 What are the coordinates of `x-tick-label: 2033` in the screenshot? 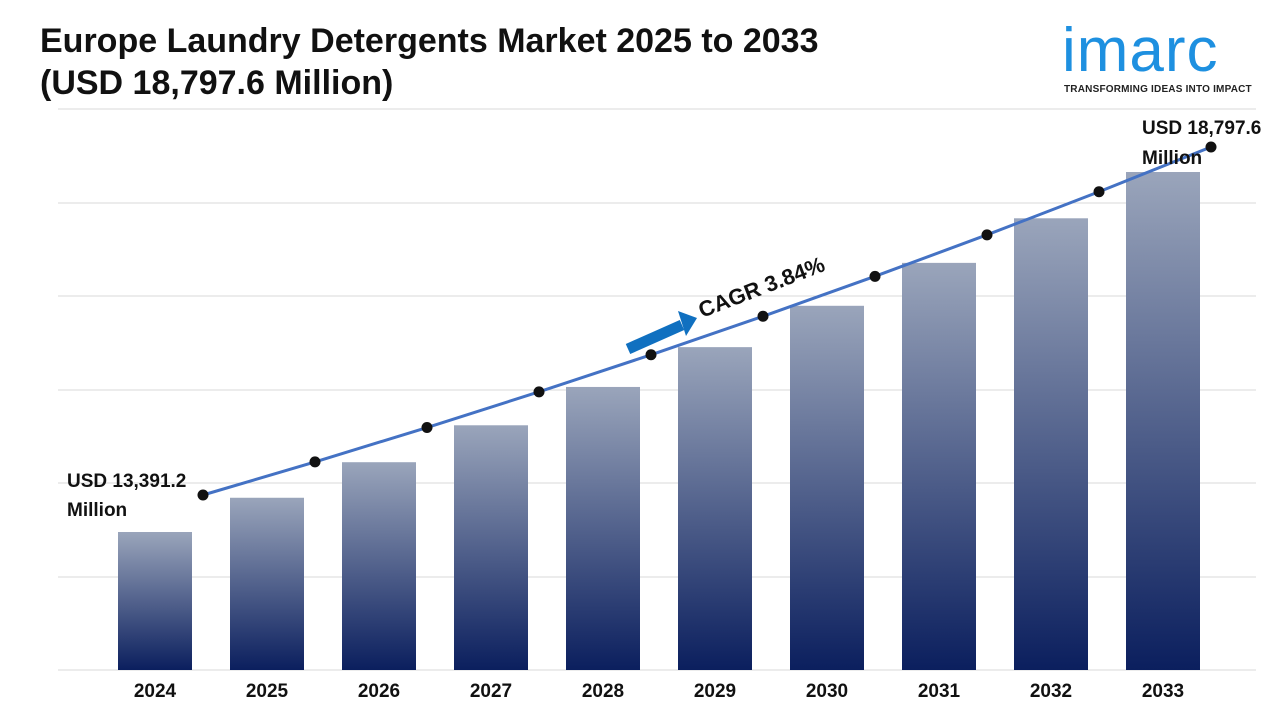 It's located at (1163, 691).